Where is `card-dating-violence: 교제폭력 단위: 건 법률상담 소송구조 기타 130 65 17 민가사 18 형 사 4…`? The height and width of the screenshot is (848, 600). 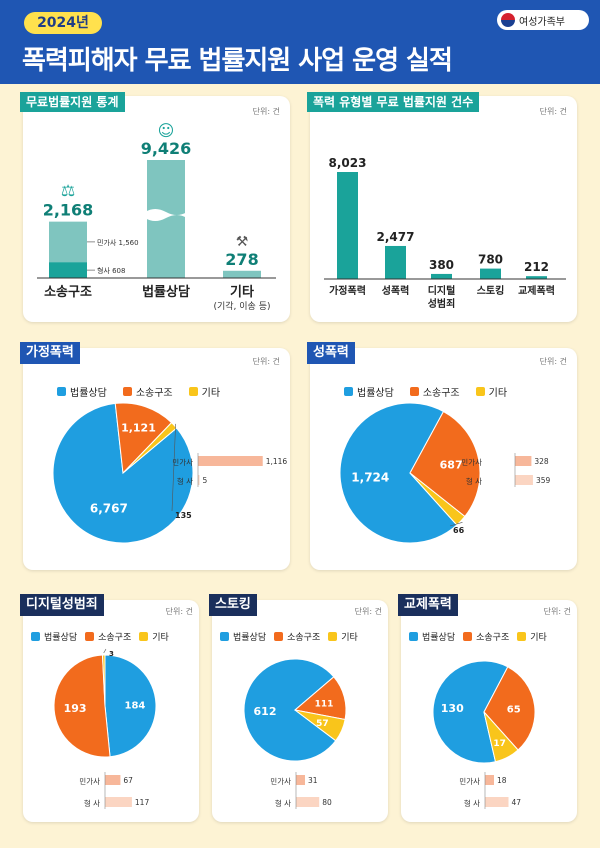
card-dating-violence: 교제폭력 단위: 건 법률상담 소송구조 기타 130 65 17 민가사 18 형 사 4… is located at coordinates (487, 708).